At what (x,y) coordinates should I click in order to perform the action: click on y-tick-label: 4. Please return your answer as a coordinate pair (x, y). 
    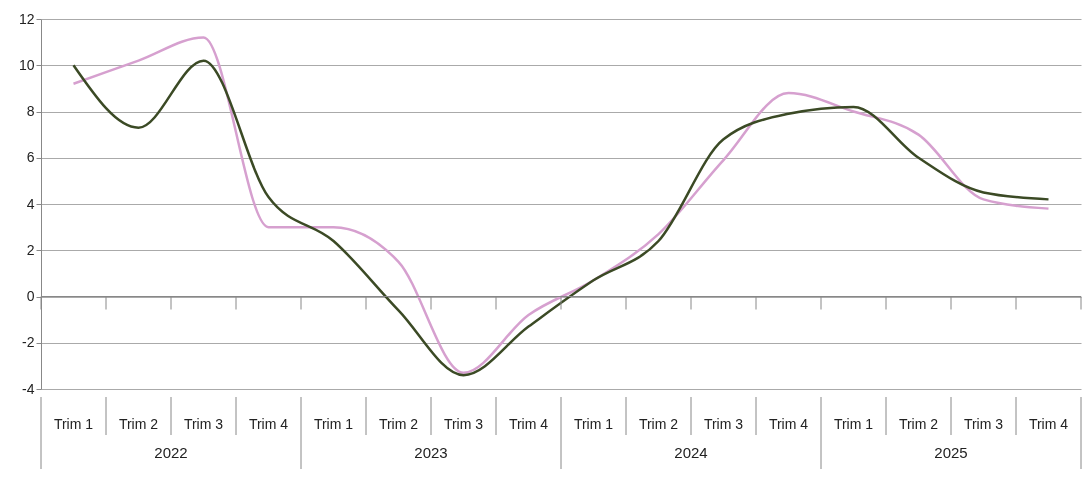
    Looking at the image, I should click on (30, 203).